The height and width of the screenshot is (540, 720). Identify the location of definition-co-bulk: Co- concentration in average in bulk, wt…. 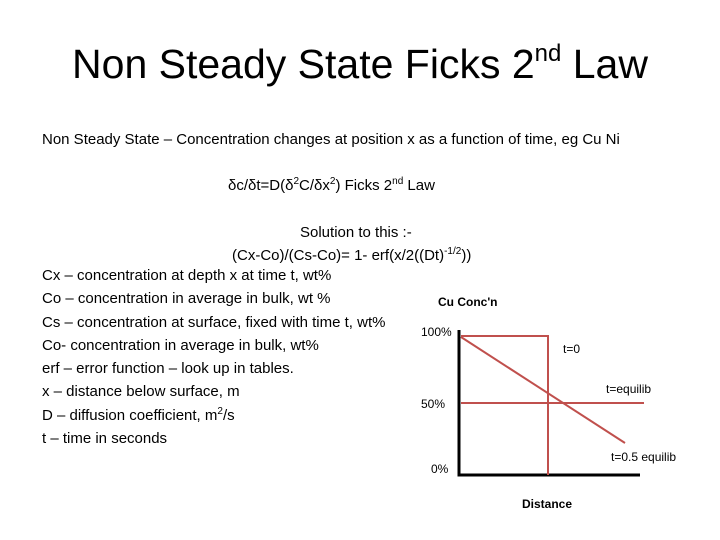
(180, 345).